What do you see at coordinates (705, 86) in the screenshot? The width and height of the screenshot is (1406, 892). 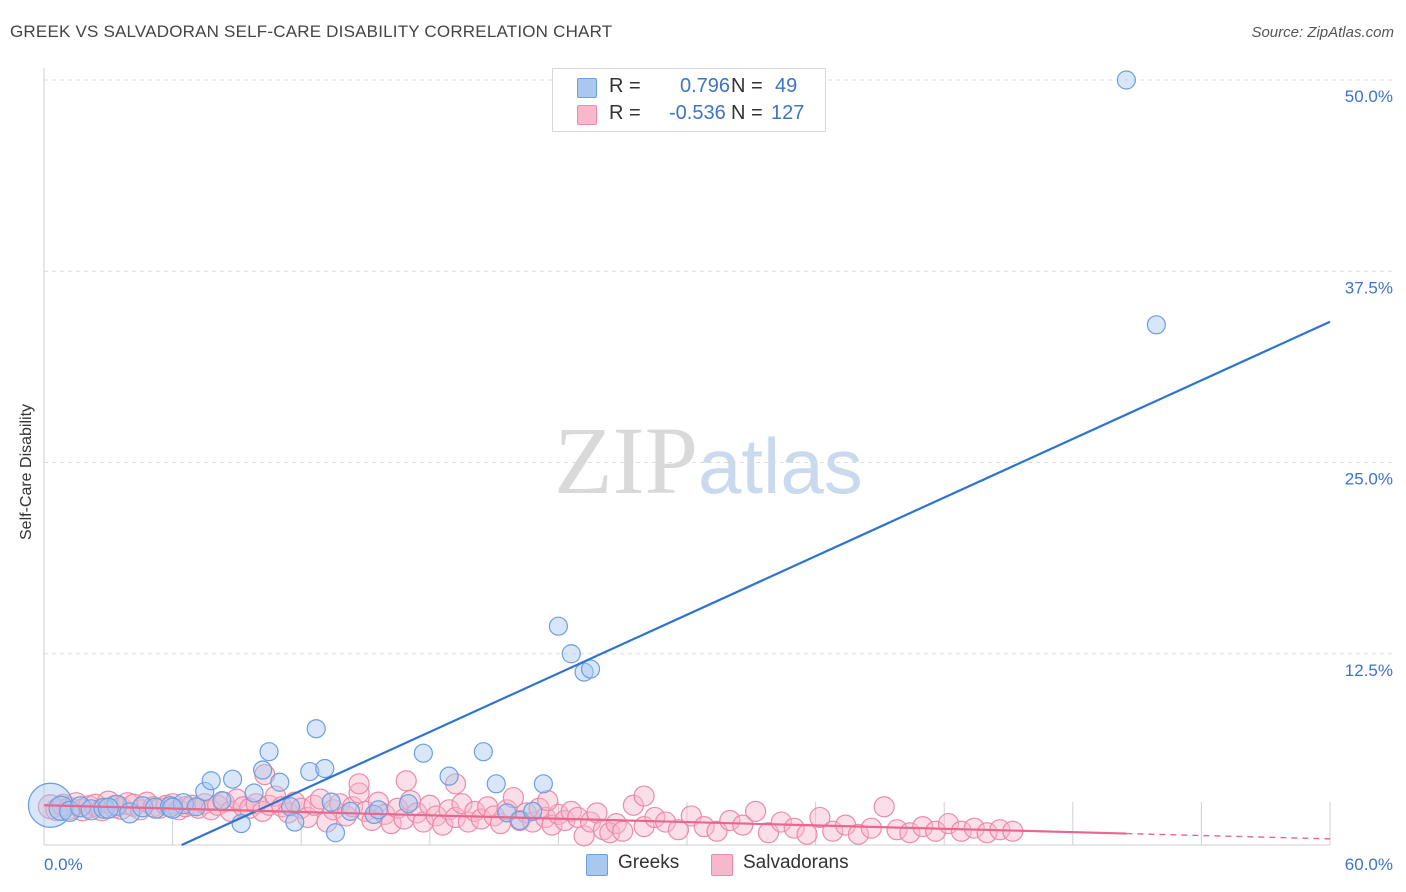 I see `greeks-r-value: 0.796` at bounding box center [705, 86].